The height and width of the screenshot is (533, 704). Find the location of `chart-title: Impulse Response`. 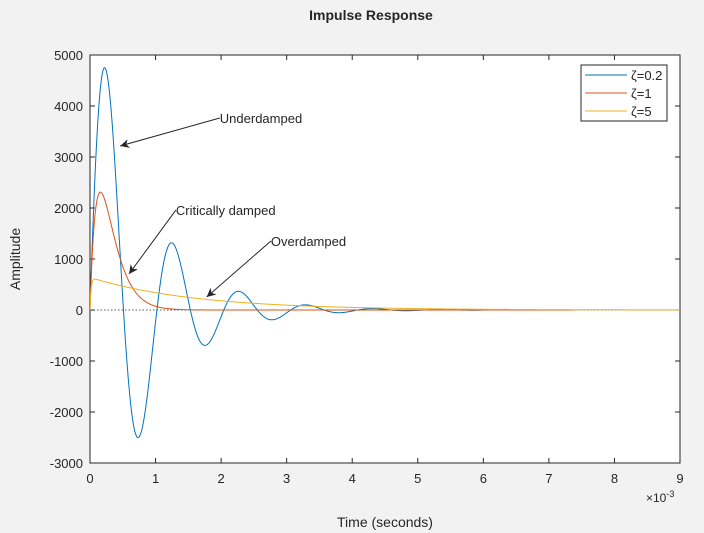

chart-title: Impulse Response is located at coordinates (371, 15).